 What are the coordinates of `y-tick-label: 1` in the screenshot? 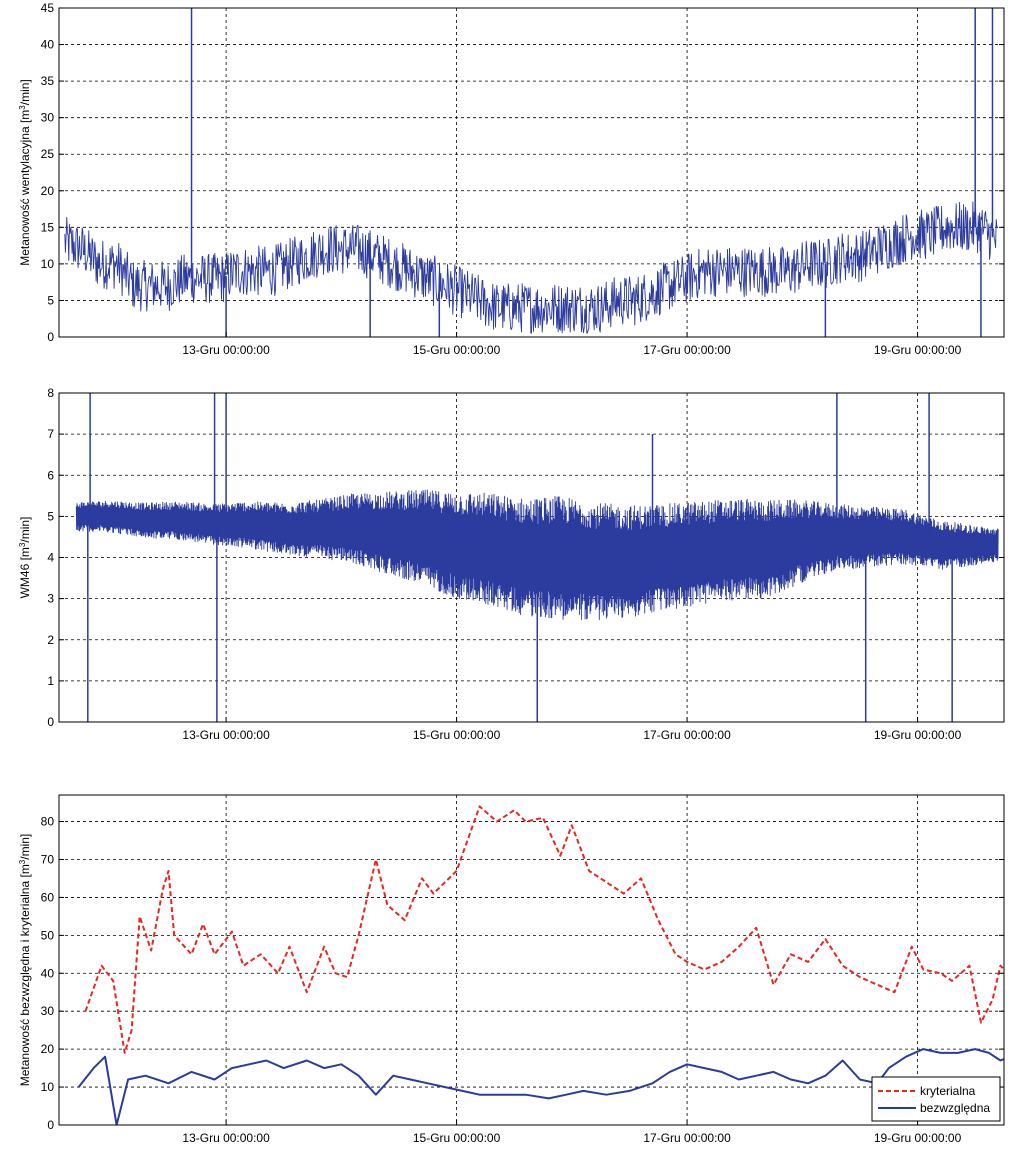 It's located at (50, 681).